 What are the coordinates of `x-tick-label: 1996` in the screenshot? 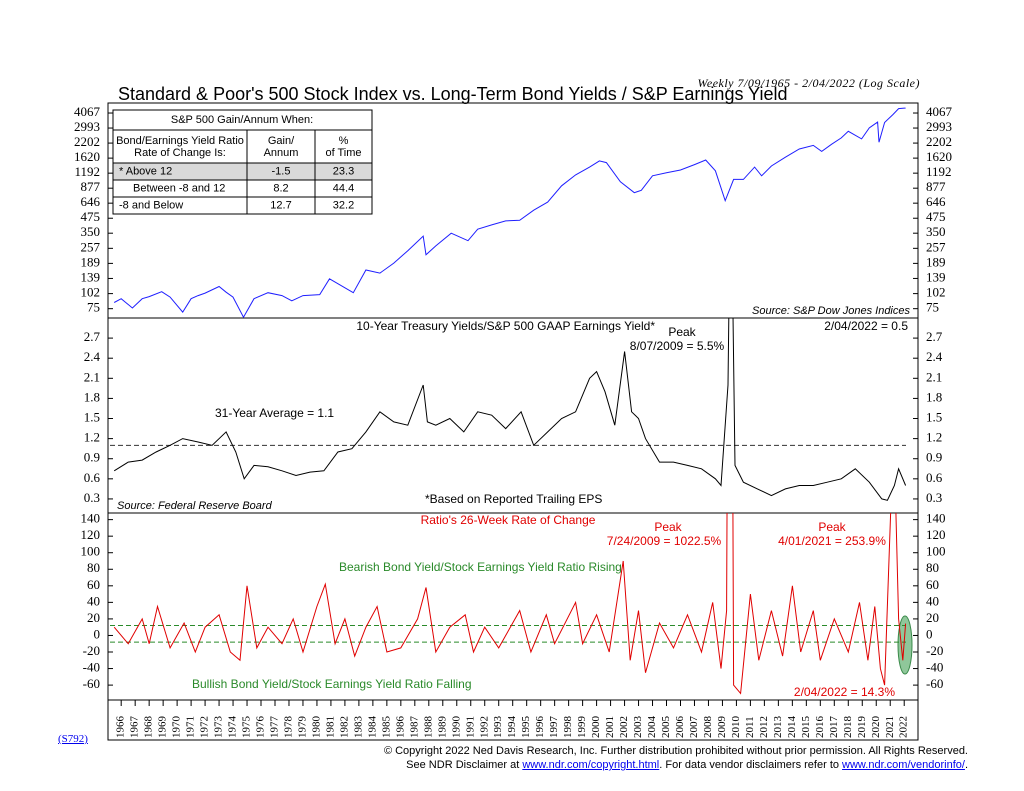 It's located at (540, 727).